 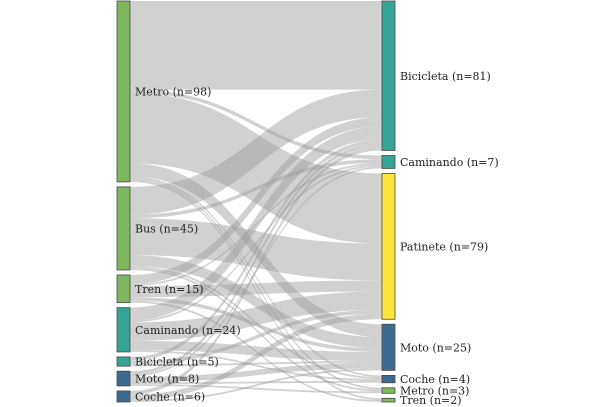 What do you see at coordinates (445, 76) in the screenshot?
I see `label-t-bicicleta: Bicicleta (n=81)` at bounding box center [445, 76].